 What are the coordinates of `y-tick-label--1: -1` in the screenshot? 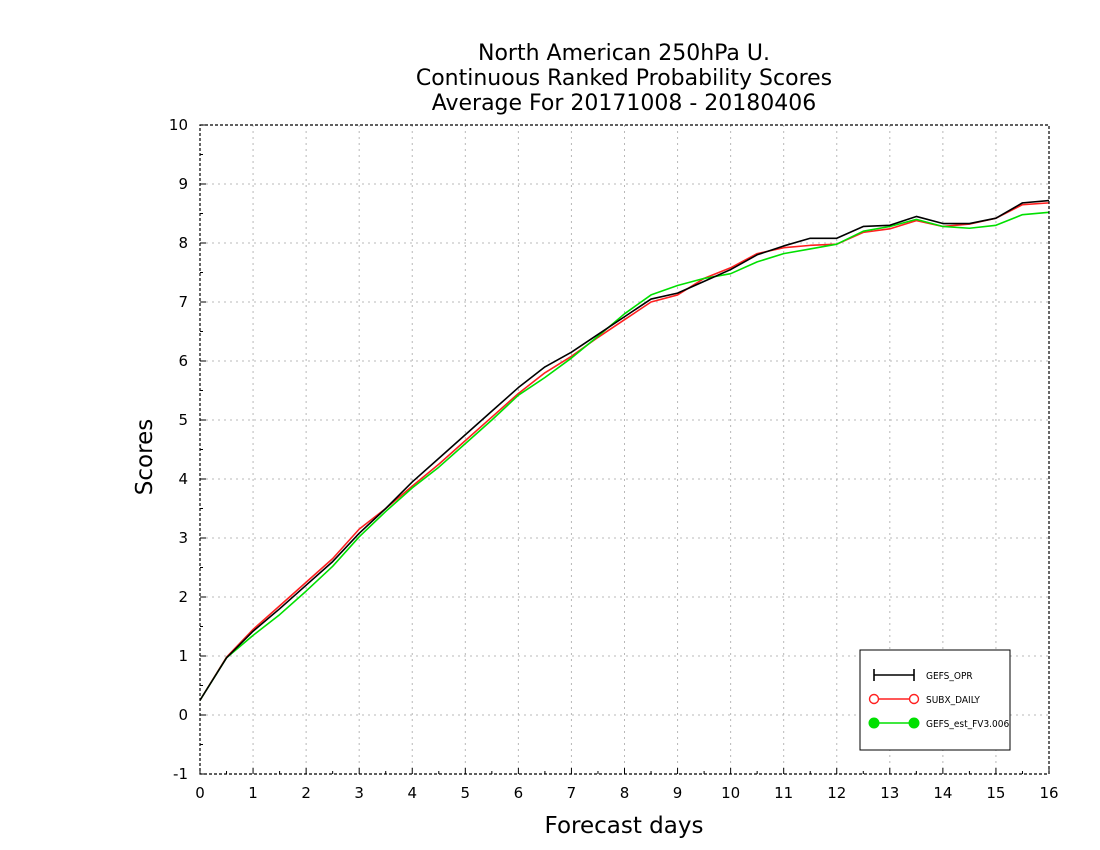 It's located at (180, 774).